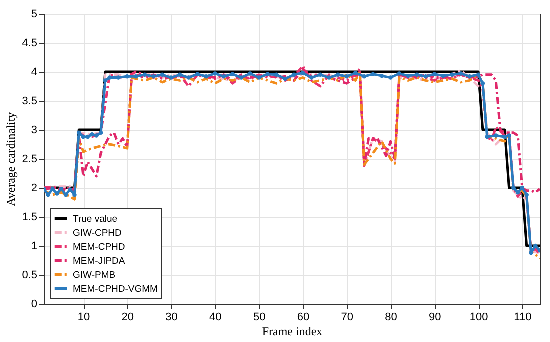 The width and height of the screenshot is (550, 342). I want to click on x-tick-label: 50, so click(259, 318).